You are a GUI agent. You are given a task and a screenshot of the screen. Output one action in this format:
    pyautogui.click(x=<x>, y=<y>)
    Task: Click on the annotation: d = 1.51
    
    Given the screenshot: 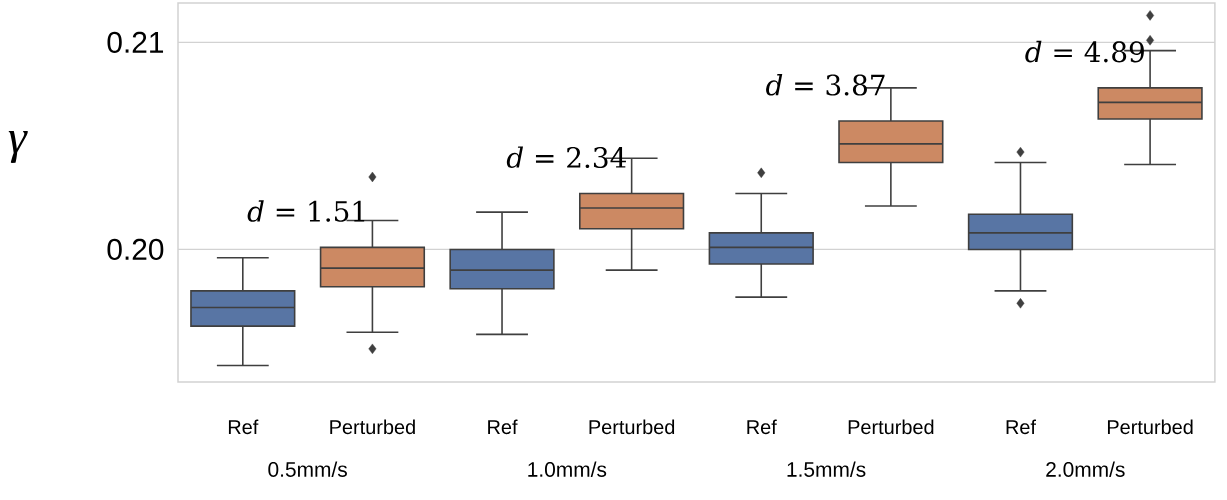 What is the action you would take?
    pyautogui.click(x=306, y=211)
    